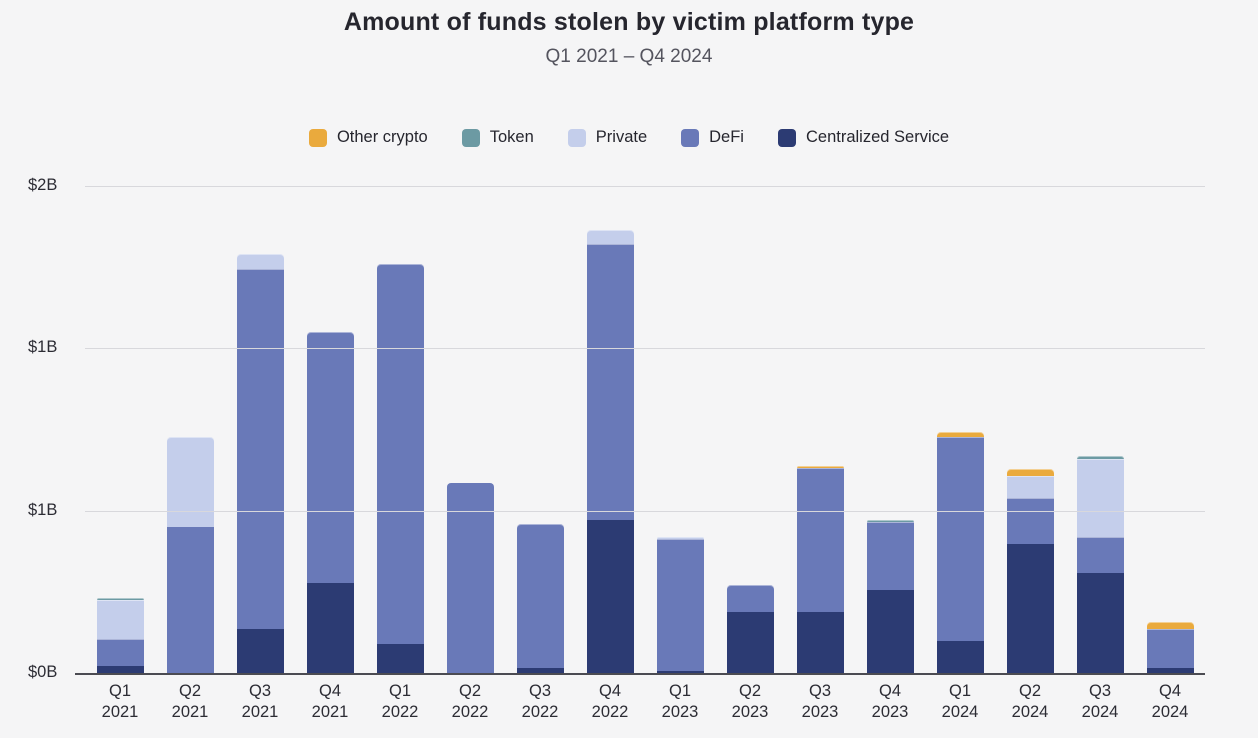 The height and width of the screenshot is (738, 1258). What do you see at coordinates (540, 702) in the screenshot?
I see `x-tick-label-q3-2022: Q3 2022` at bounding box center [540, 702].